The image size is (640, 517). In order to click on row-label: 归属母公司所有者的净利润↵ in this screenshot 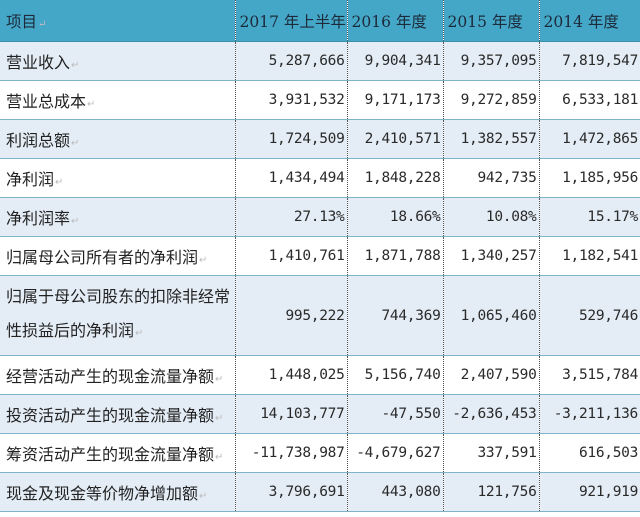, I will do `click(117, 256)`.